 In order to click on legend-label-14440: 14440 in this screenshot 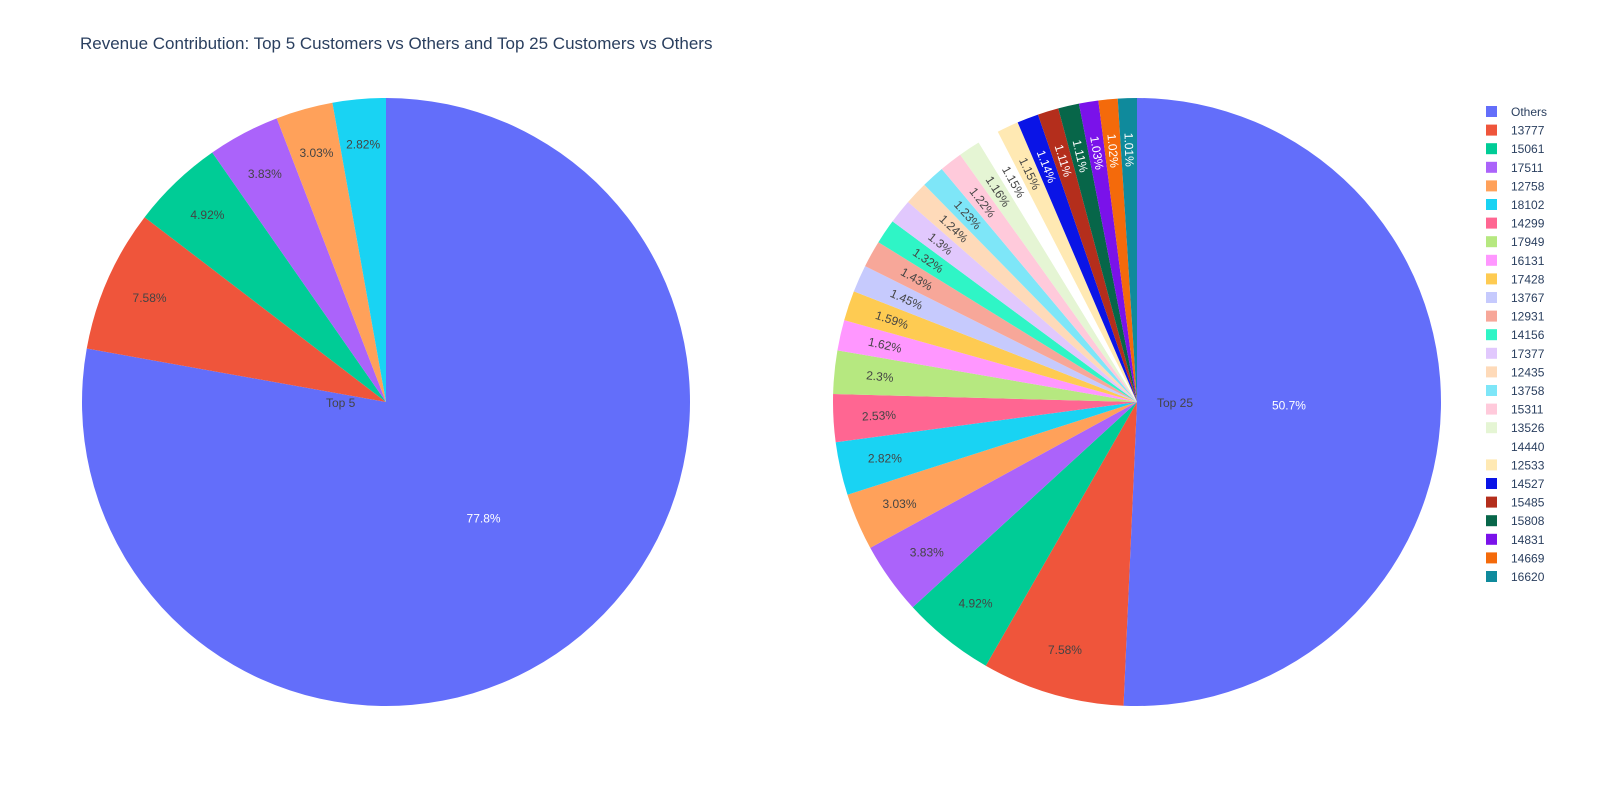, I will do `click(1528, 447)`.